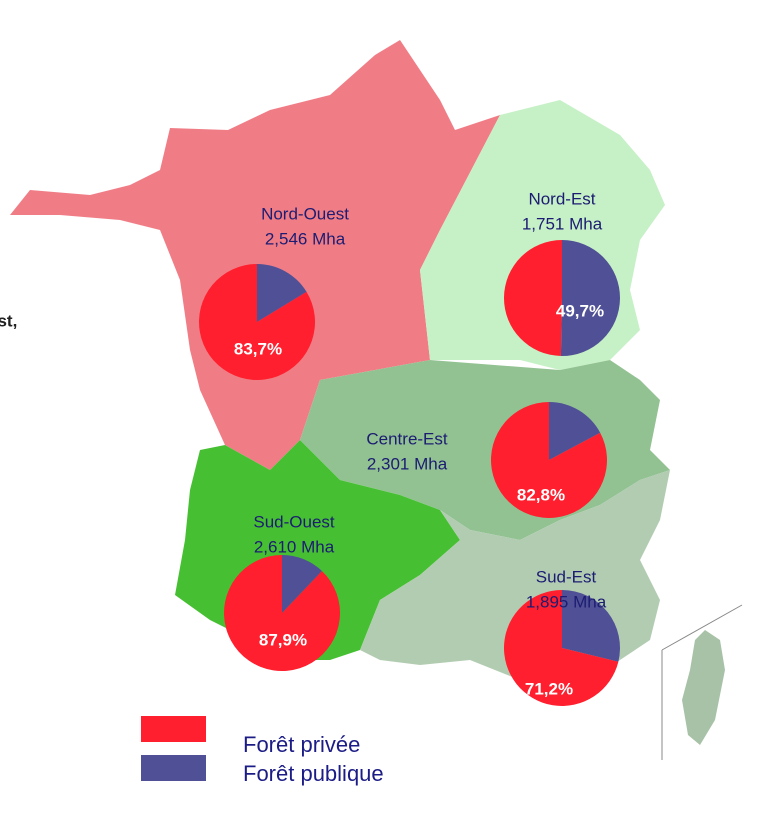 This screenshot has height=821, width=782. Describe the element at coordinates (566, 576) in the screenshot. I see `region-name: Sud-Est` at that location.